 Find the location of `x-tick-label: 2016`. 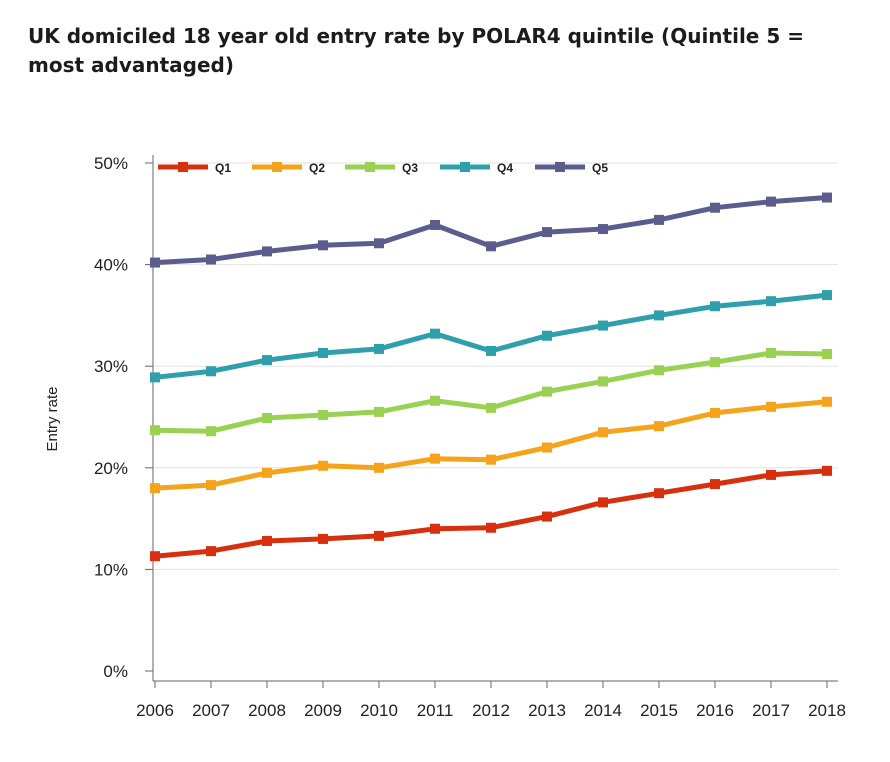

x-tick-label: 2016 is located at coordinates (715, 710).